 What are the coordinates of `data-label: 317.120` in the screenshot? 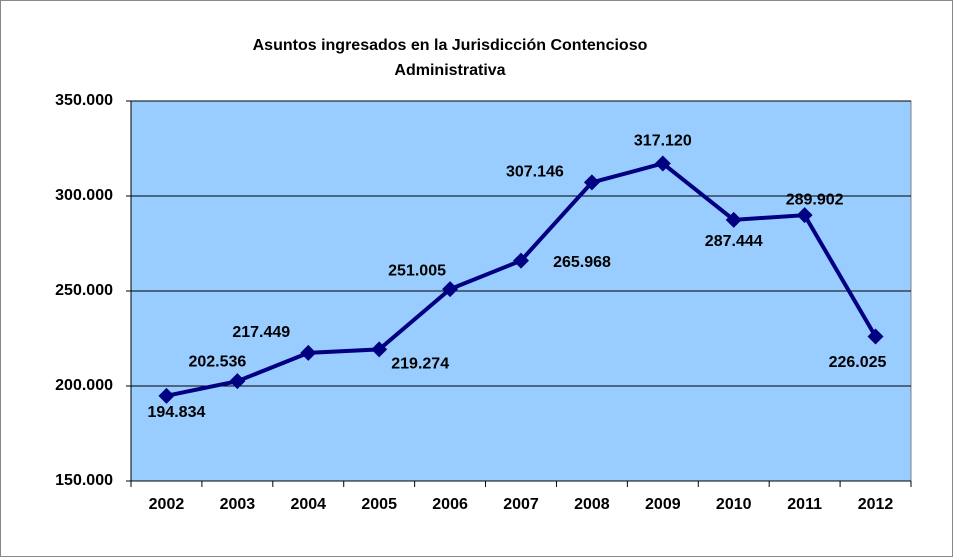 It's located at (663, 141).